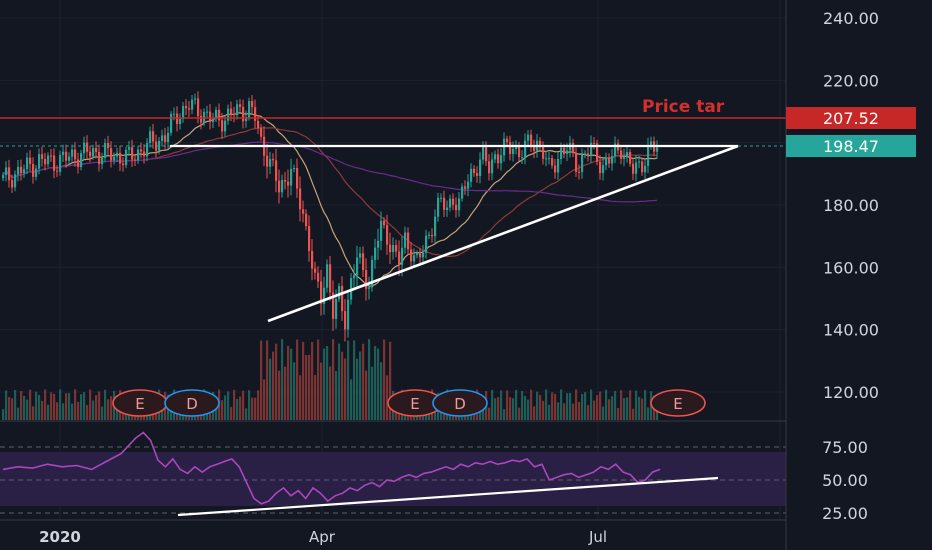  What do you see at coordinates (851, 80) in the screenshot?
I see `price-tick-label: 220.00` at bounding box center [851, 80].